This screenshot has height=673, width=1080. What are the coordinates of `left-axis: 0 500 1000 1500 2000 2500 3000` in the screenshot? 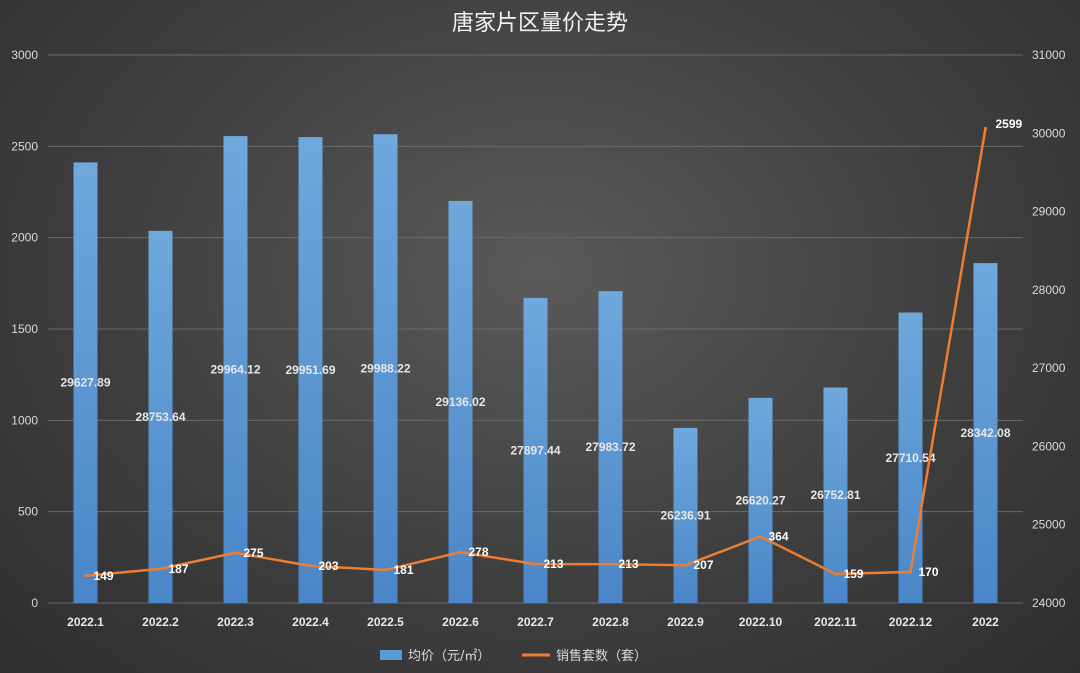 It's located at (24, 329).